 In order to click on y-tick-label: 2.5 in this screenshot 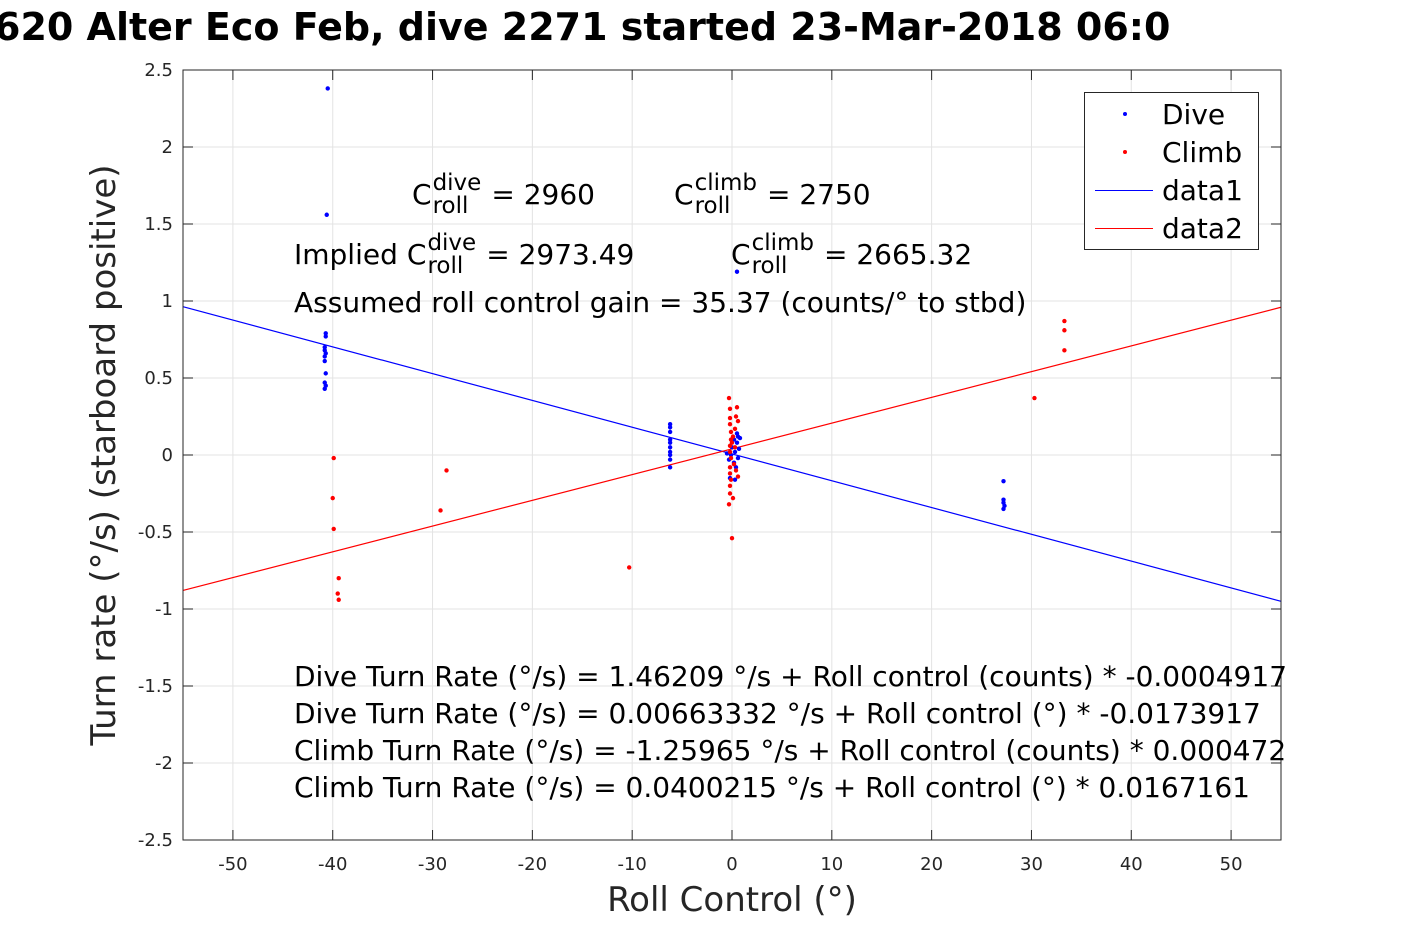, I will do `click(158, 70)`.